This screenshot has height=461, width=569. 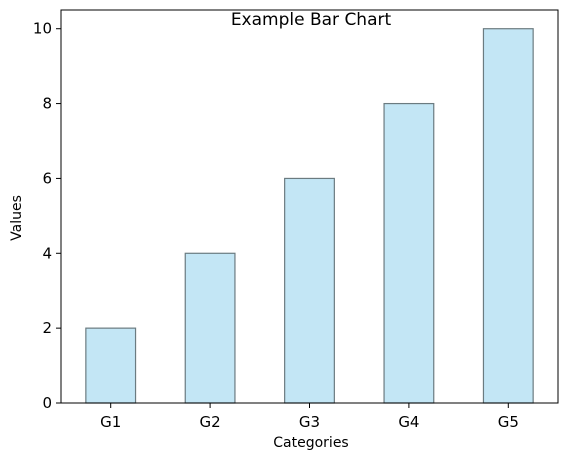 I want to click on y-tick-label: 0, so click(x=47, y=403).